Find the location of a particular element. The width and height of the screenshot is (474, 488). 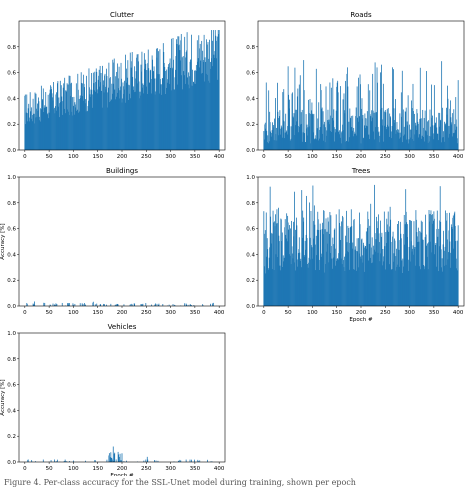

x-tick-label: 100 is located at coordinates (312, 313).